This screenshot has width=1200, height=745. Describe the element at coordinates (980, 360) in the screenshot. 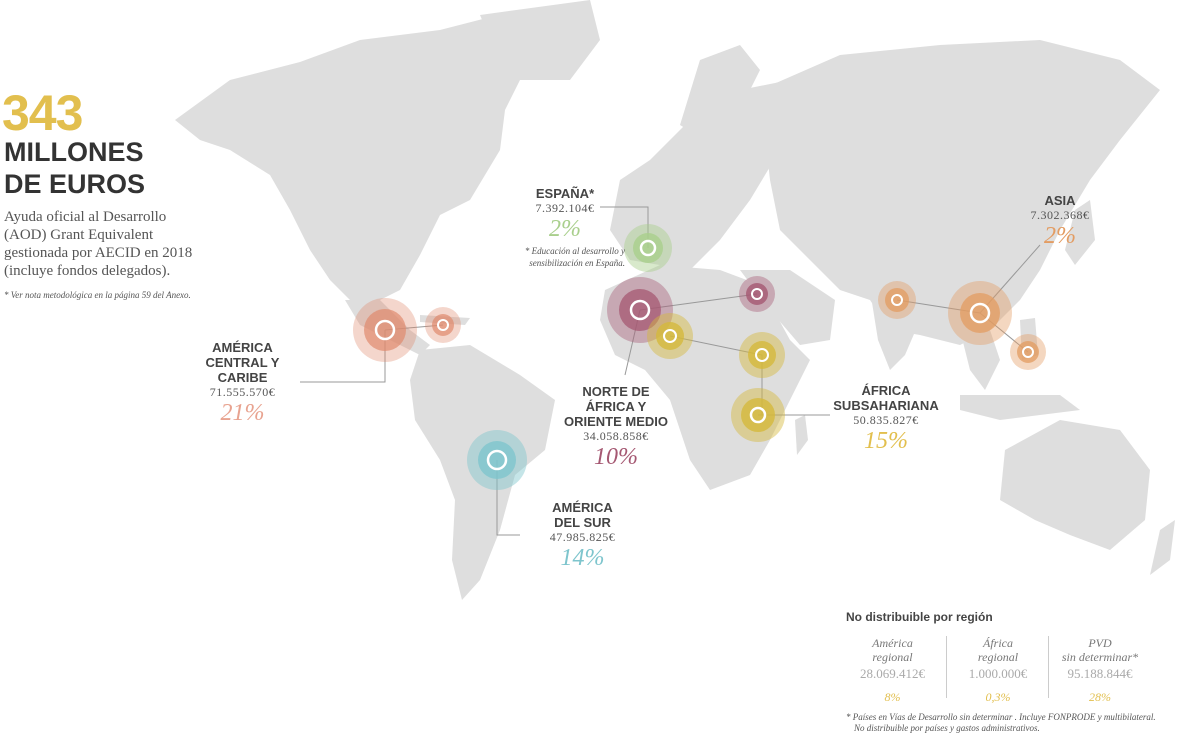

I see `southeast-asia-shape` at that location.